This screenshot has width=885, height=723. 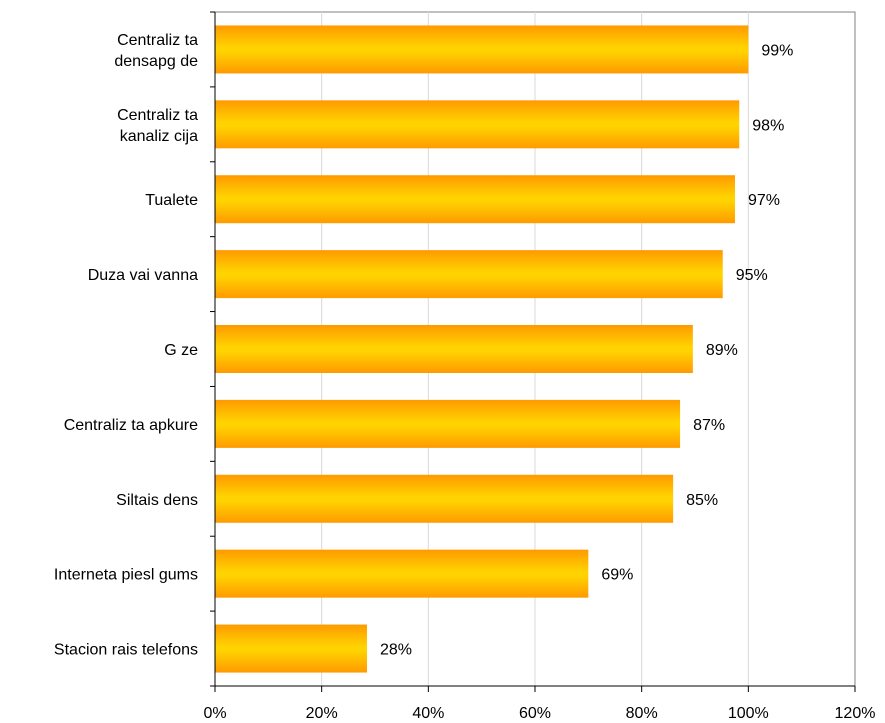 What do you see at coordinates (396, 650) in the screenshot?
I see `data-label: 28%` at bounding box center [396, 650].